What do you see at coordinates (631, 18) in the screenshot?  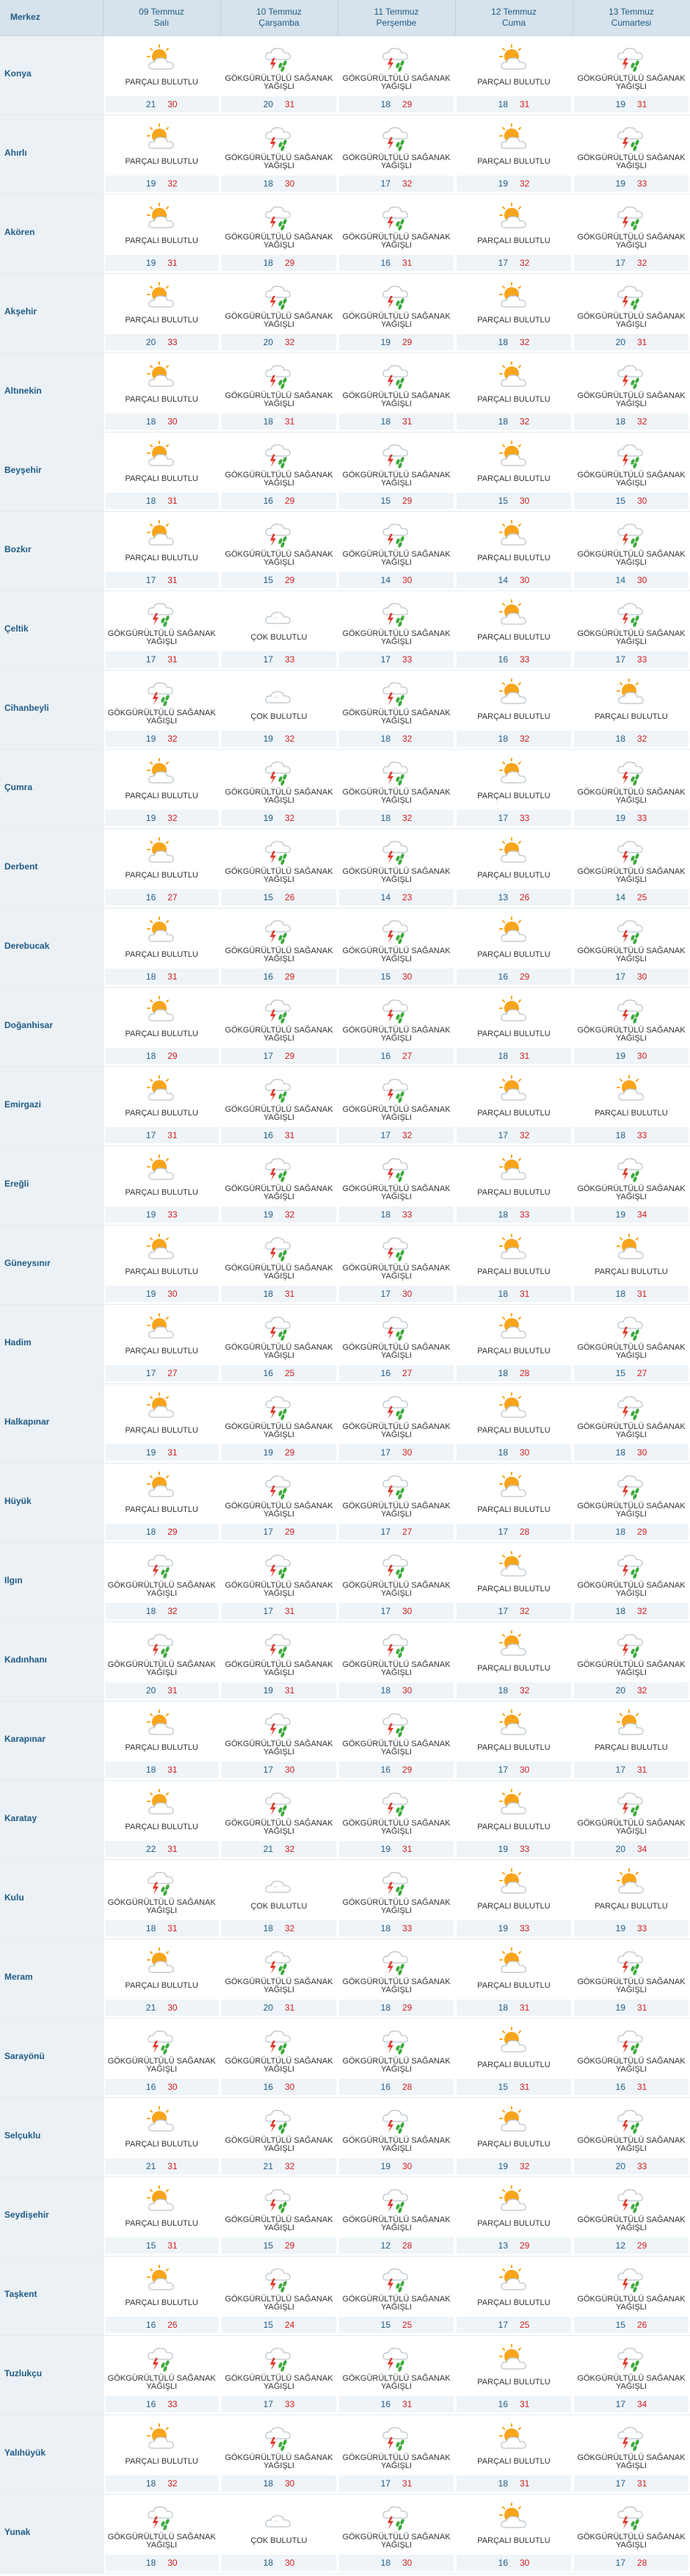 I see `day-header: 13 Temmuz Cumartesi` at bounding box center [631, 18].